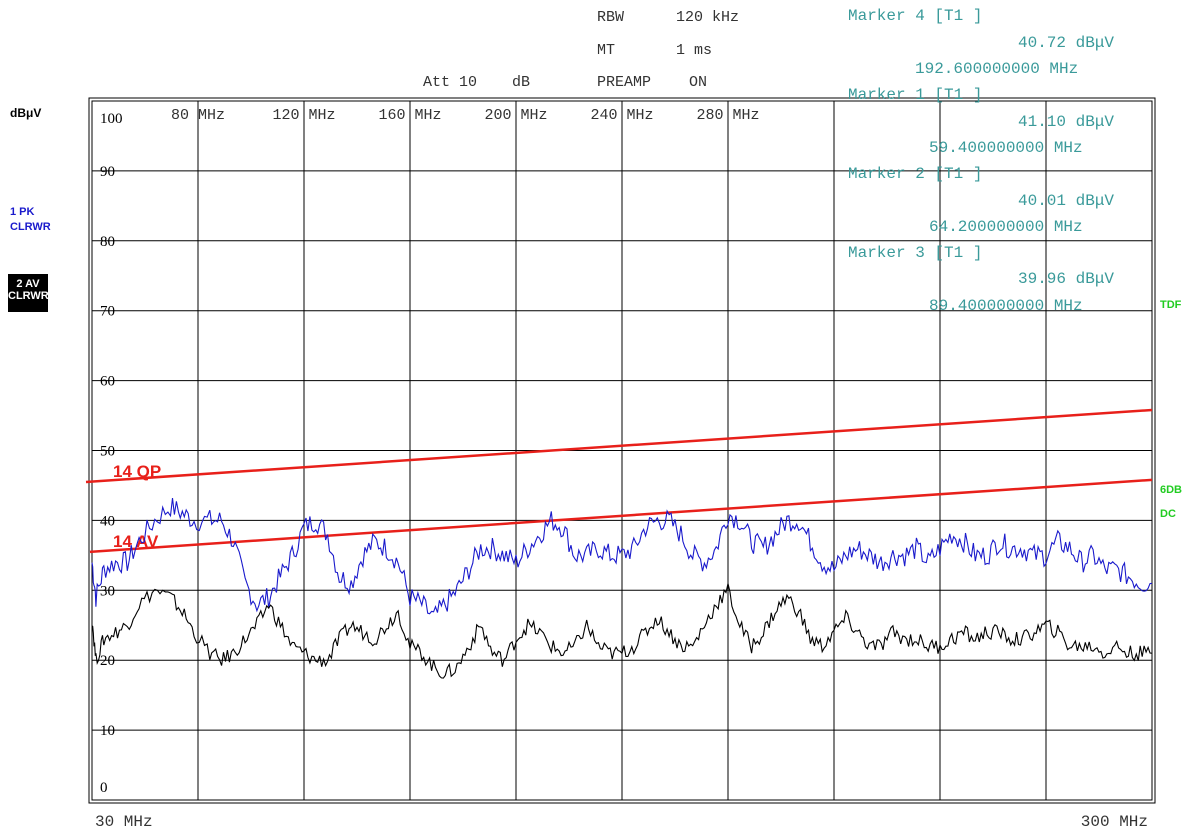  What do you see at coordinates (450, 82) in the screenshot?
I see `att-label: Att 10` at bounding box center [450, 82].